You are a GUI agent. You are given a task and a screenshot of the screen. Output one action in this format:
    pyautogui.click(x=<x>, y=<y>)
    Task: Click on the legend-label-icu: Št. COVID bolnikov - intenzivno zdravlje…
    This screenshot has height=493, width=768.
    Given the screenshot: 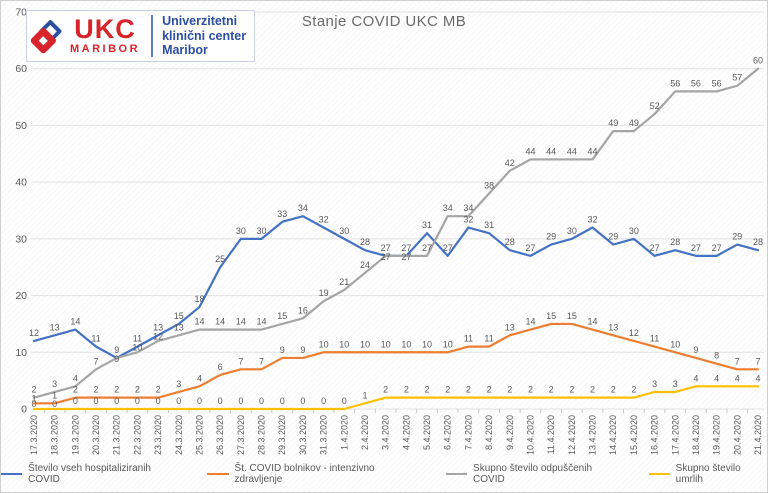 What is the action you would take?
    pyautogui.click(x=304, y=474)
    